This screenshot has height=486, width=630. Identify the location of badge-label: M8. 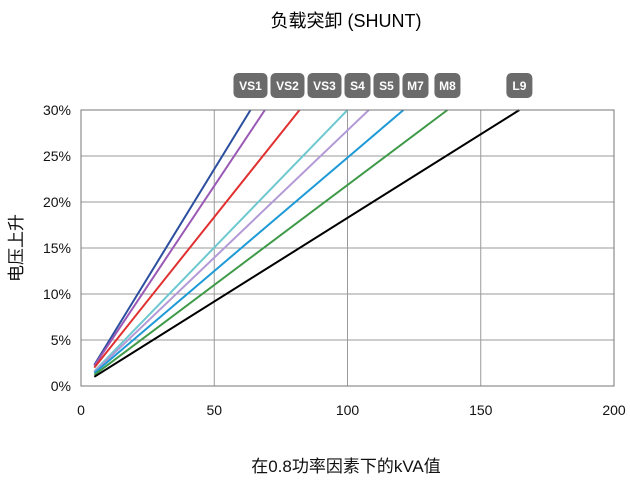
(447, 86).